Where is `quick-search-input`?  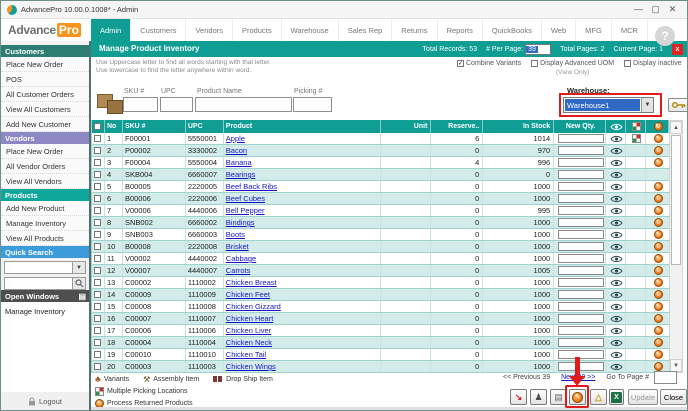 quick-search-input is located at coordinates (38, 283).